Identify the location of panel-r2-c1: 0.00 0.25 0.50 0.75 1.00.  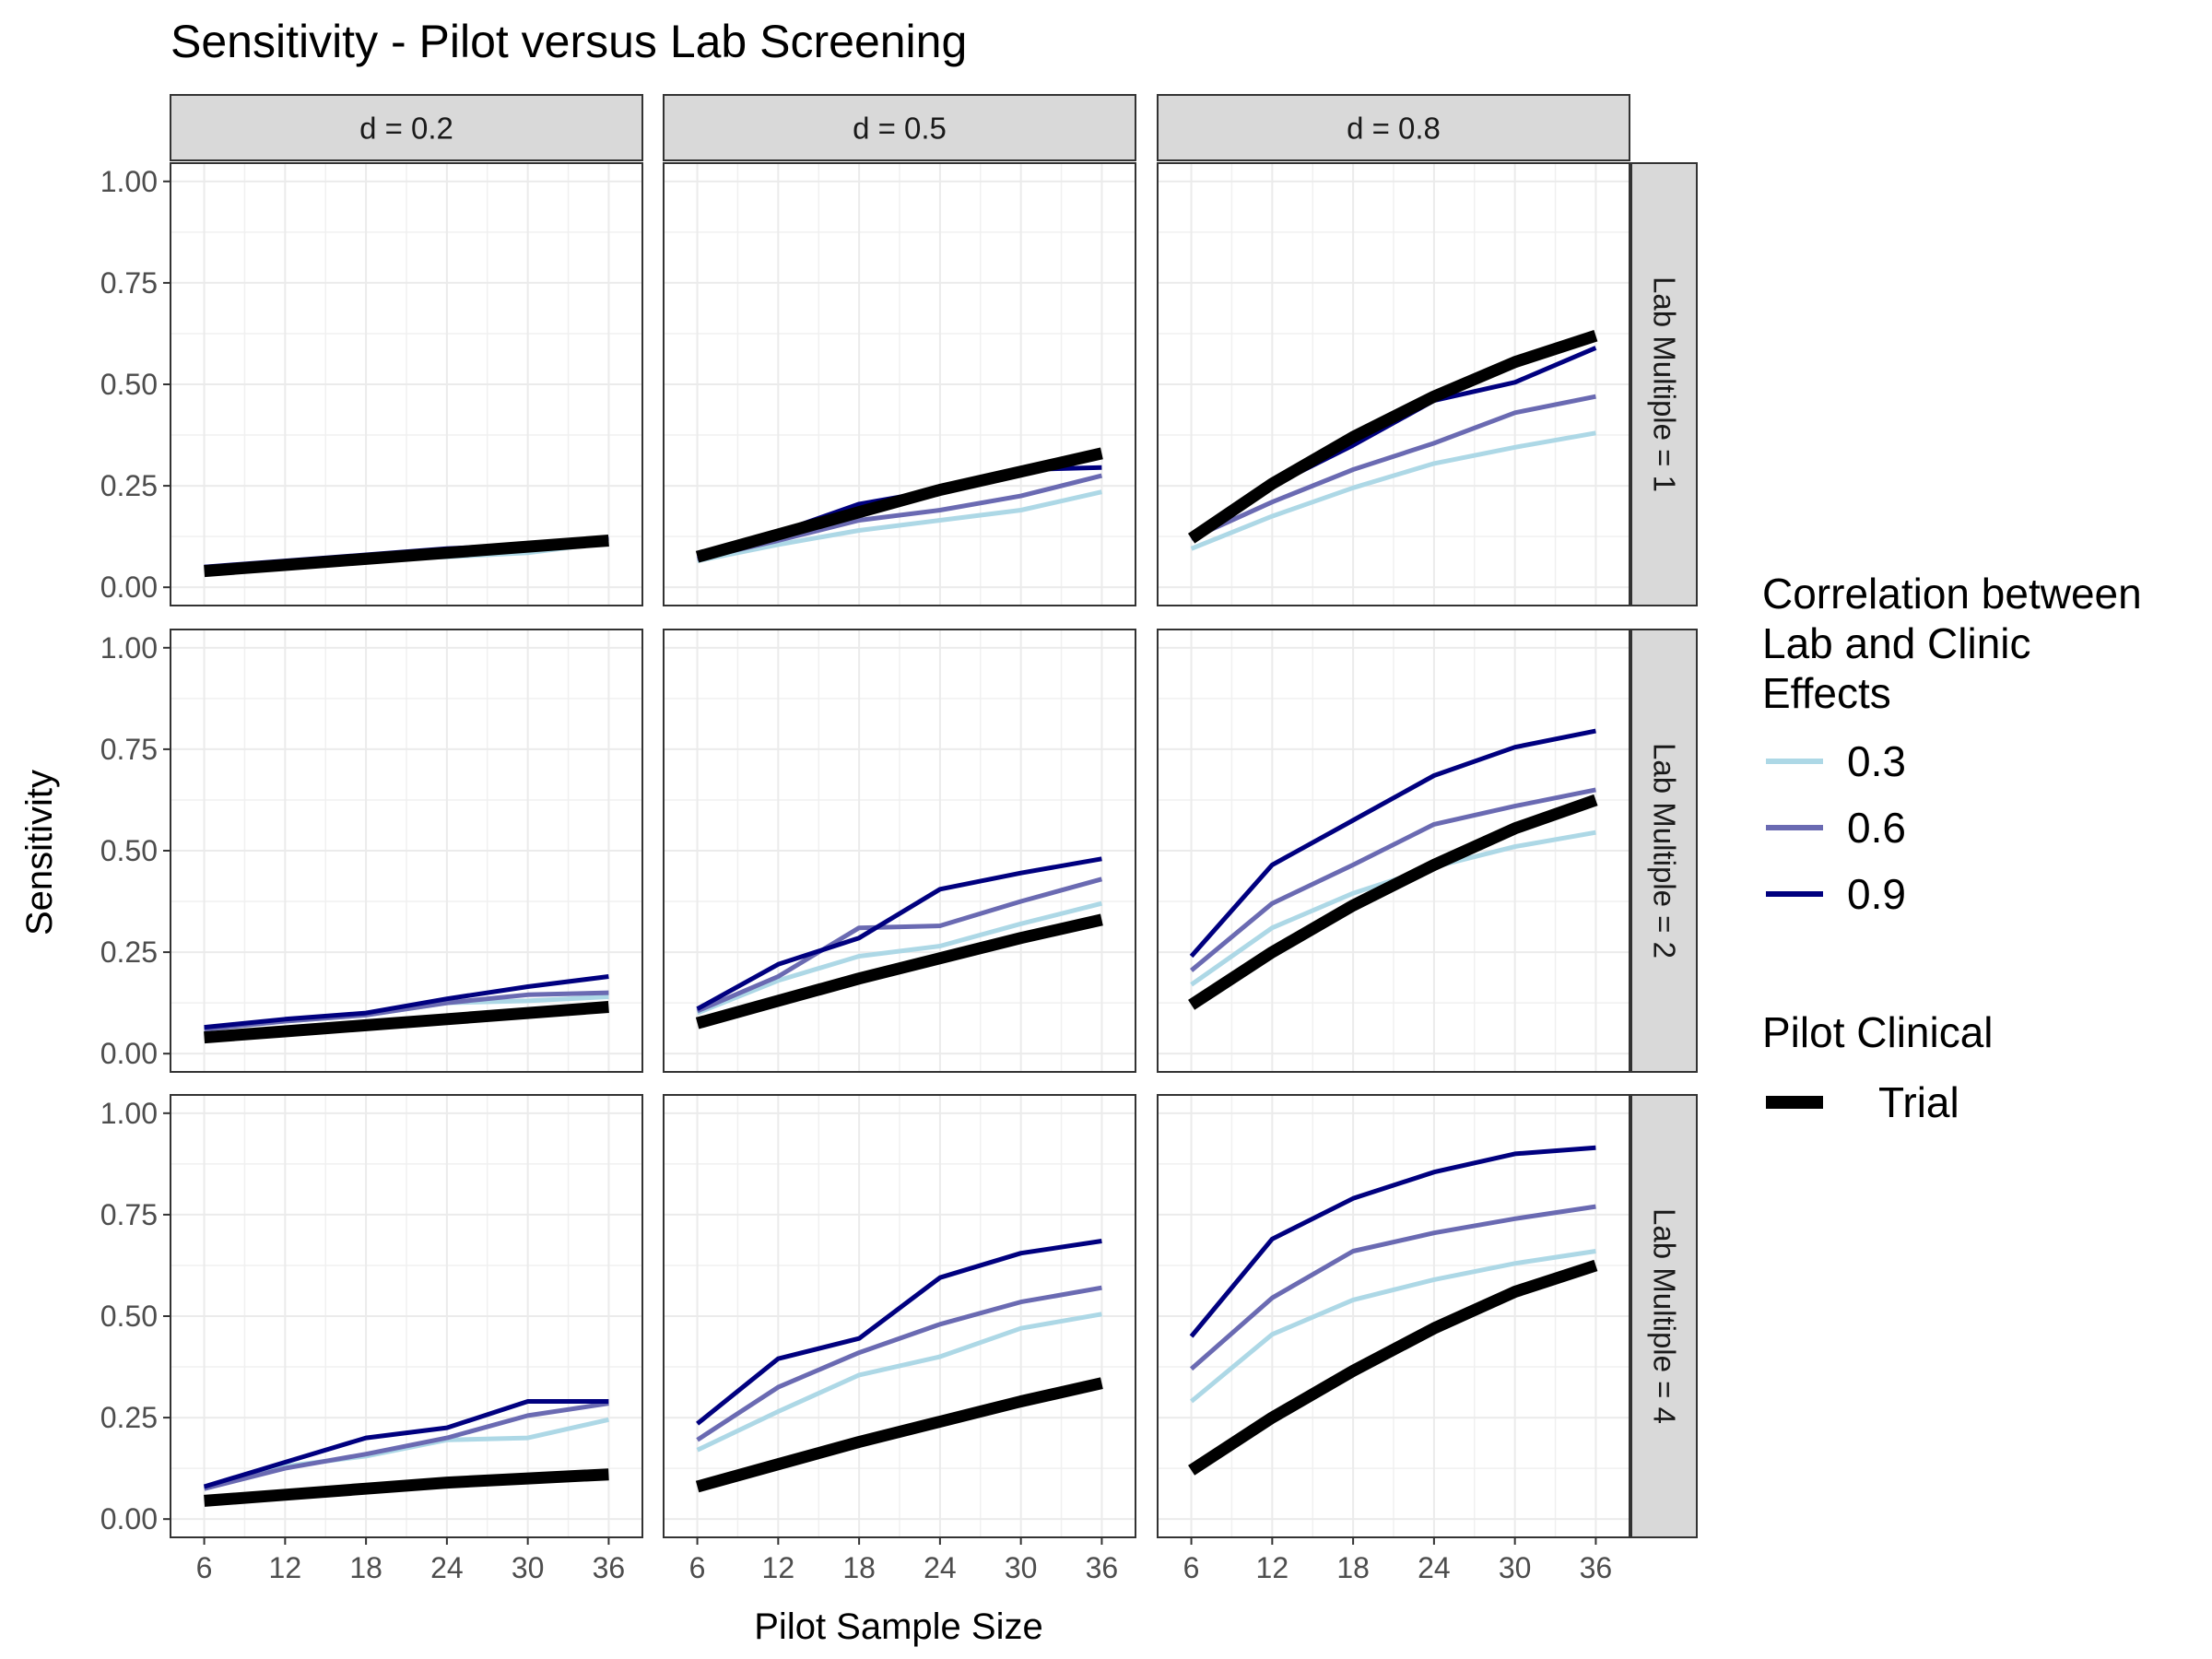
(371, 851).